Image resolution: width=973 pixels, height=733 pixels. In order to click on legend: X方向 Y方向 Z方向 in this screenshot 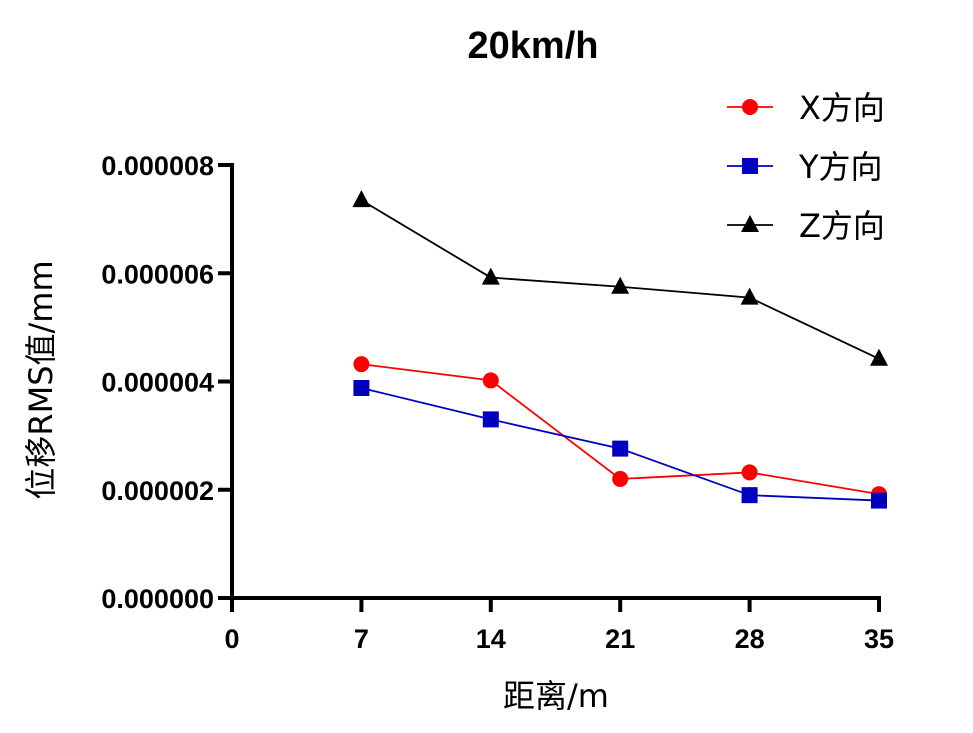, I will do `click(806, 167)`.